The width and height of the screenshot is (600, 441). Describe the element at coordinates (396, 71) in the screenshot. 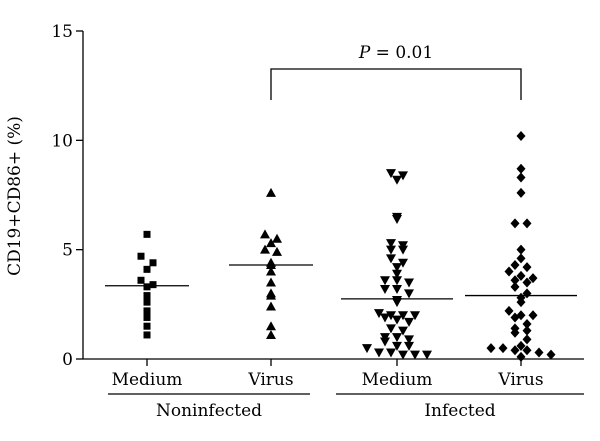

I see `significance-bracket: P = 0.01` at that location.